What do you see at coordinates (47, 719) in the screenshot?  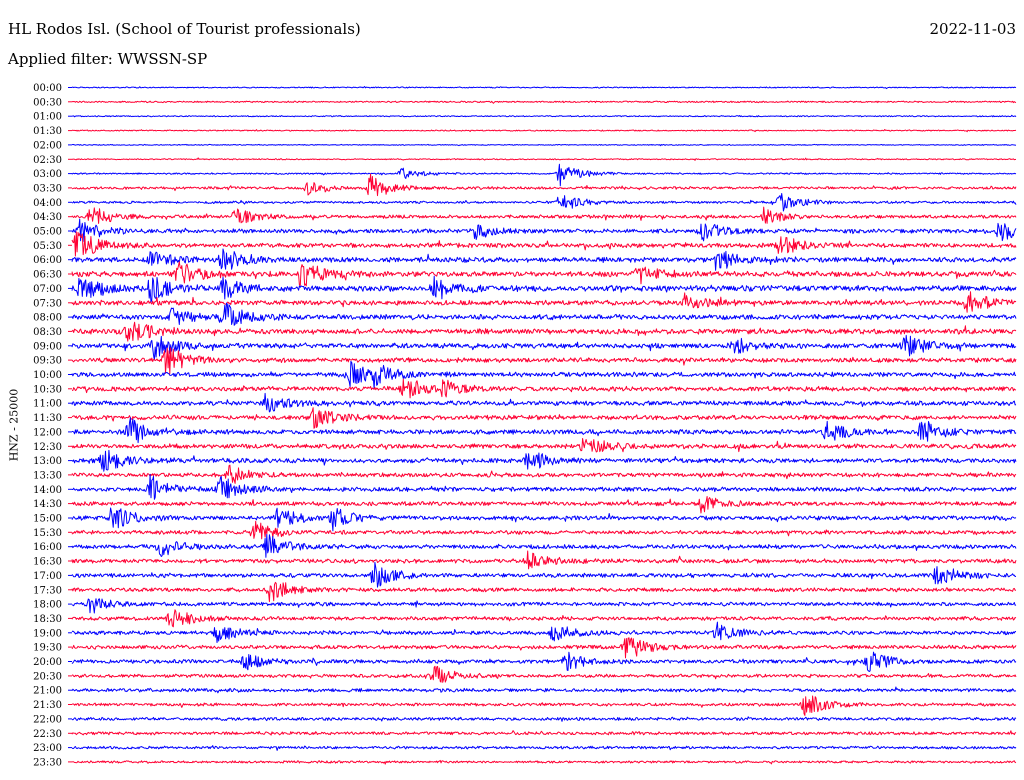 I see `time-label: 22:00` at bounding box center [47, 719].